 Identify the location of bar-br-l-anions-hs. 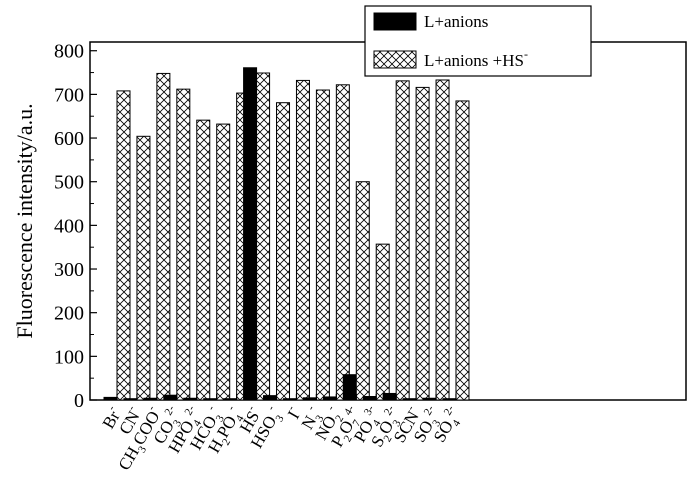
(123, 245).